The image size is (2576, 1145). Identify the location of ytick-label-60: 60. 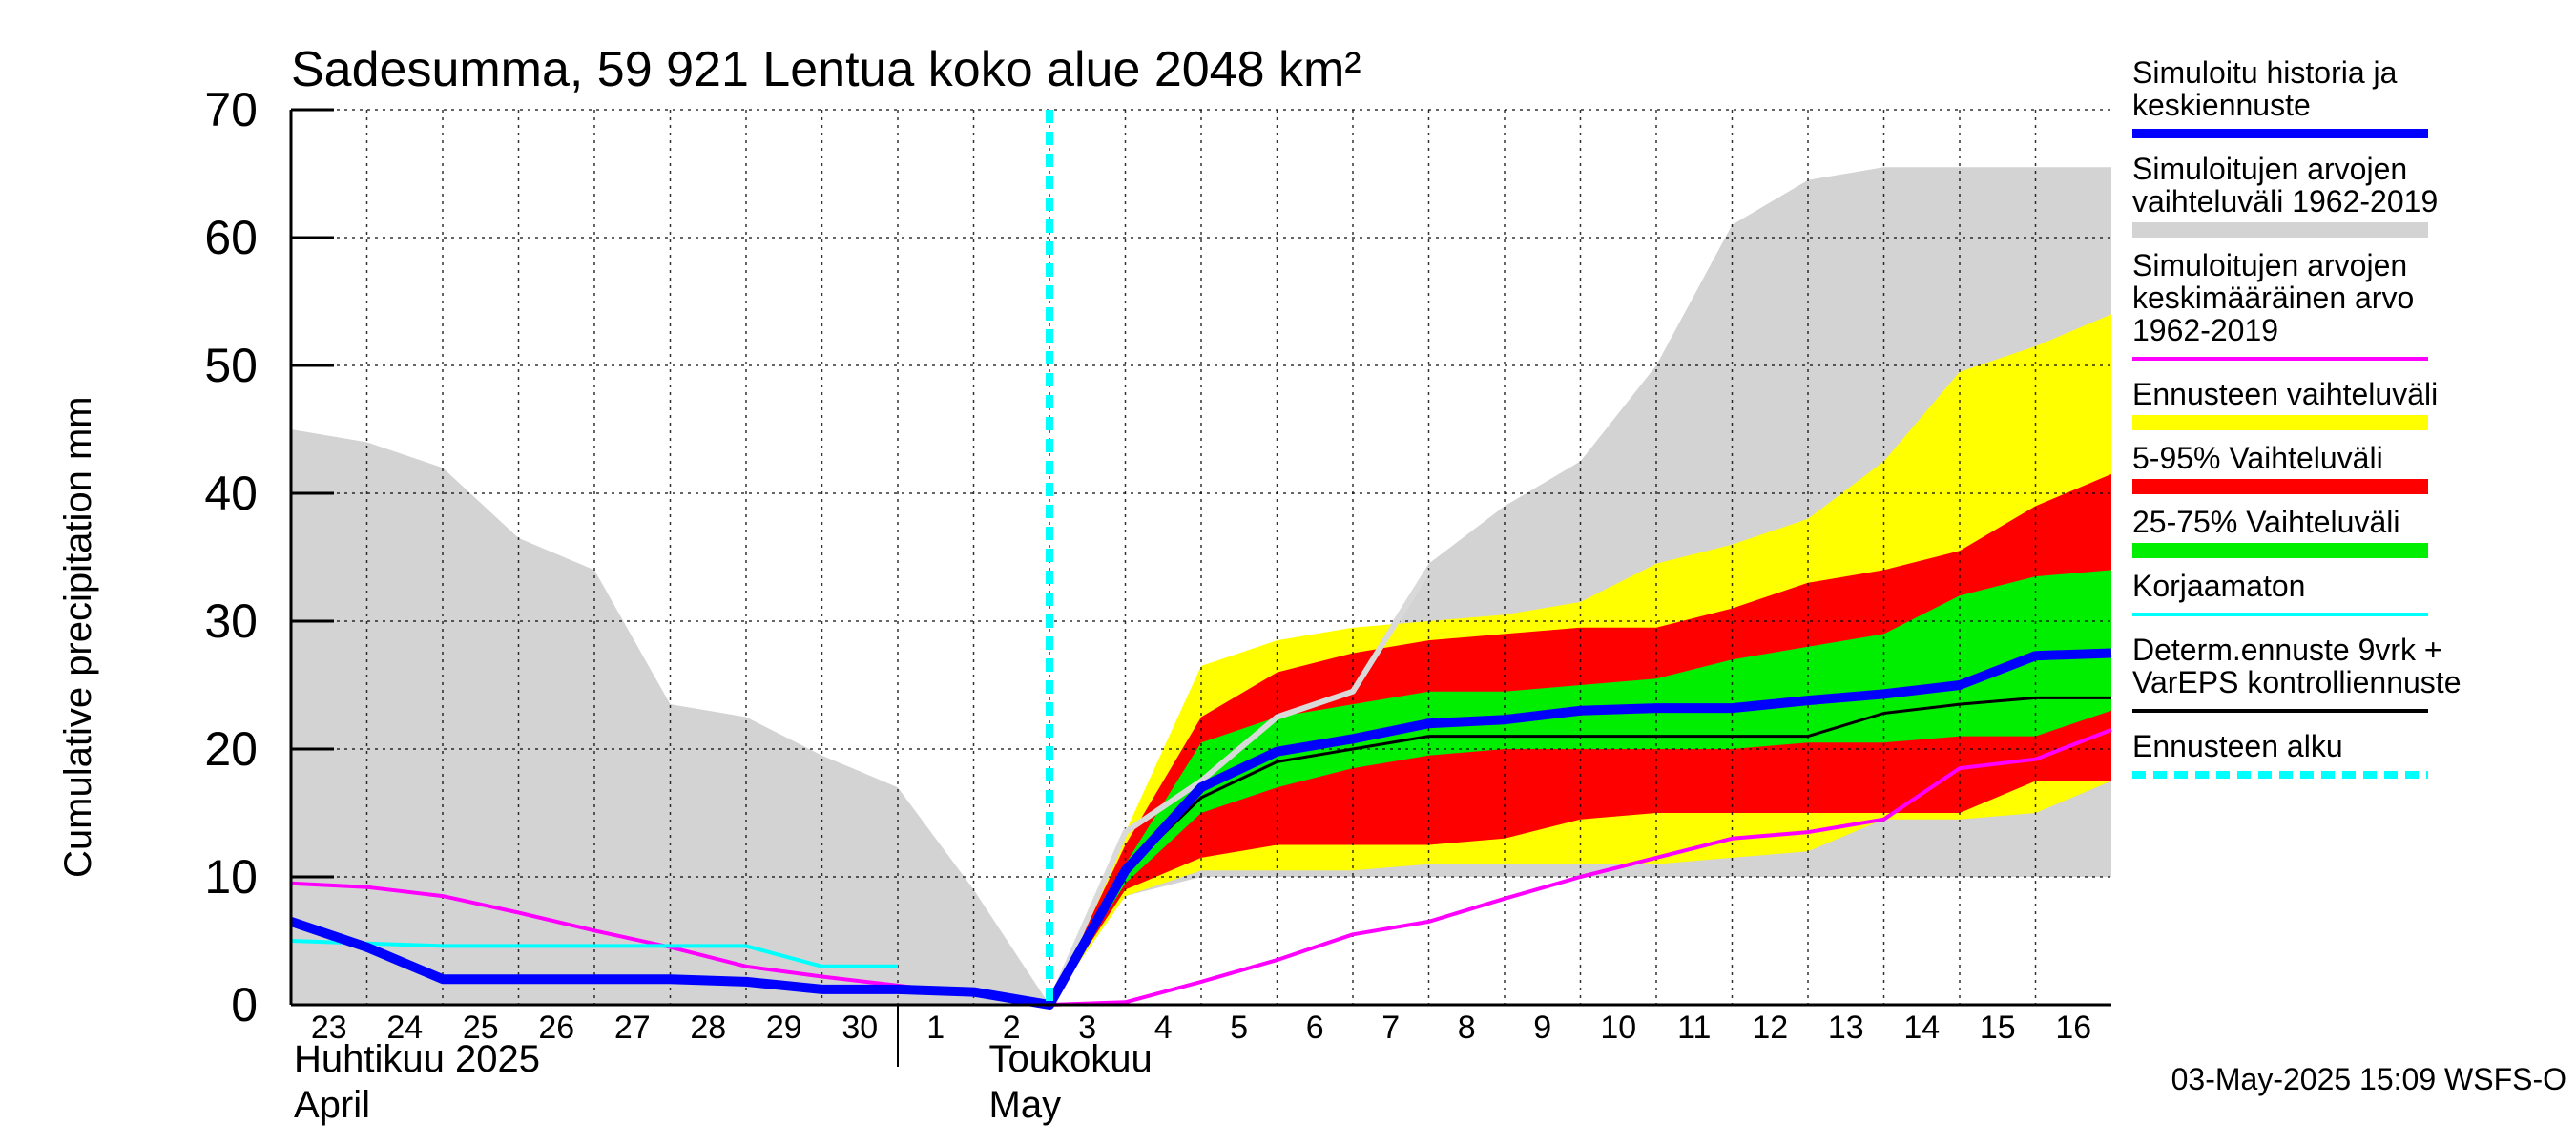
(231, 238).